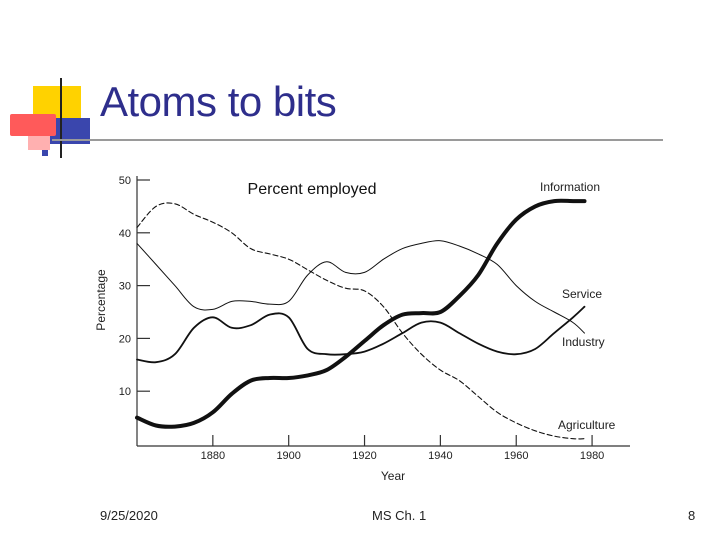  I want to click on footer-page-number: 8, so click(692, 515).